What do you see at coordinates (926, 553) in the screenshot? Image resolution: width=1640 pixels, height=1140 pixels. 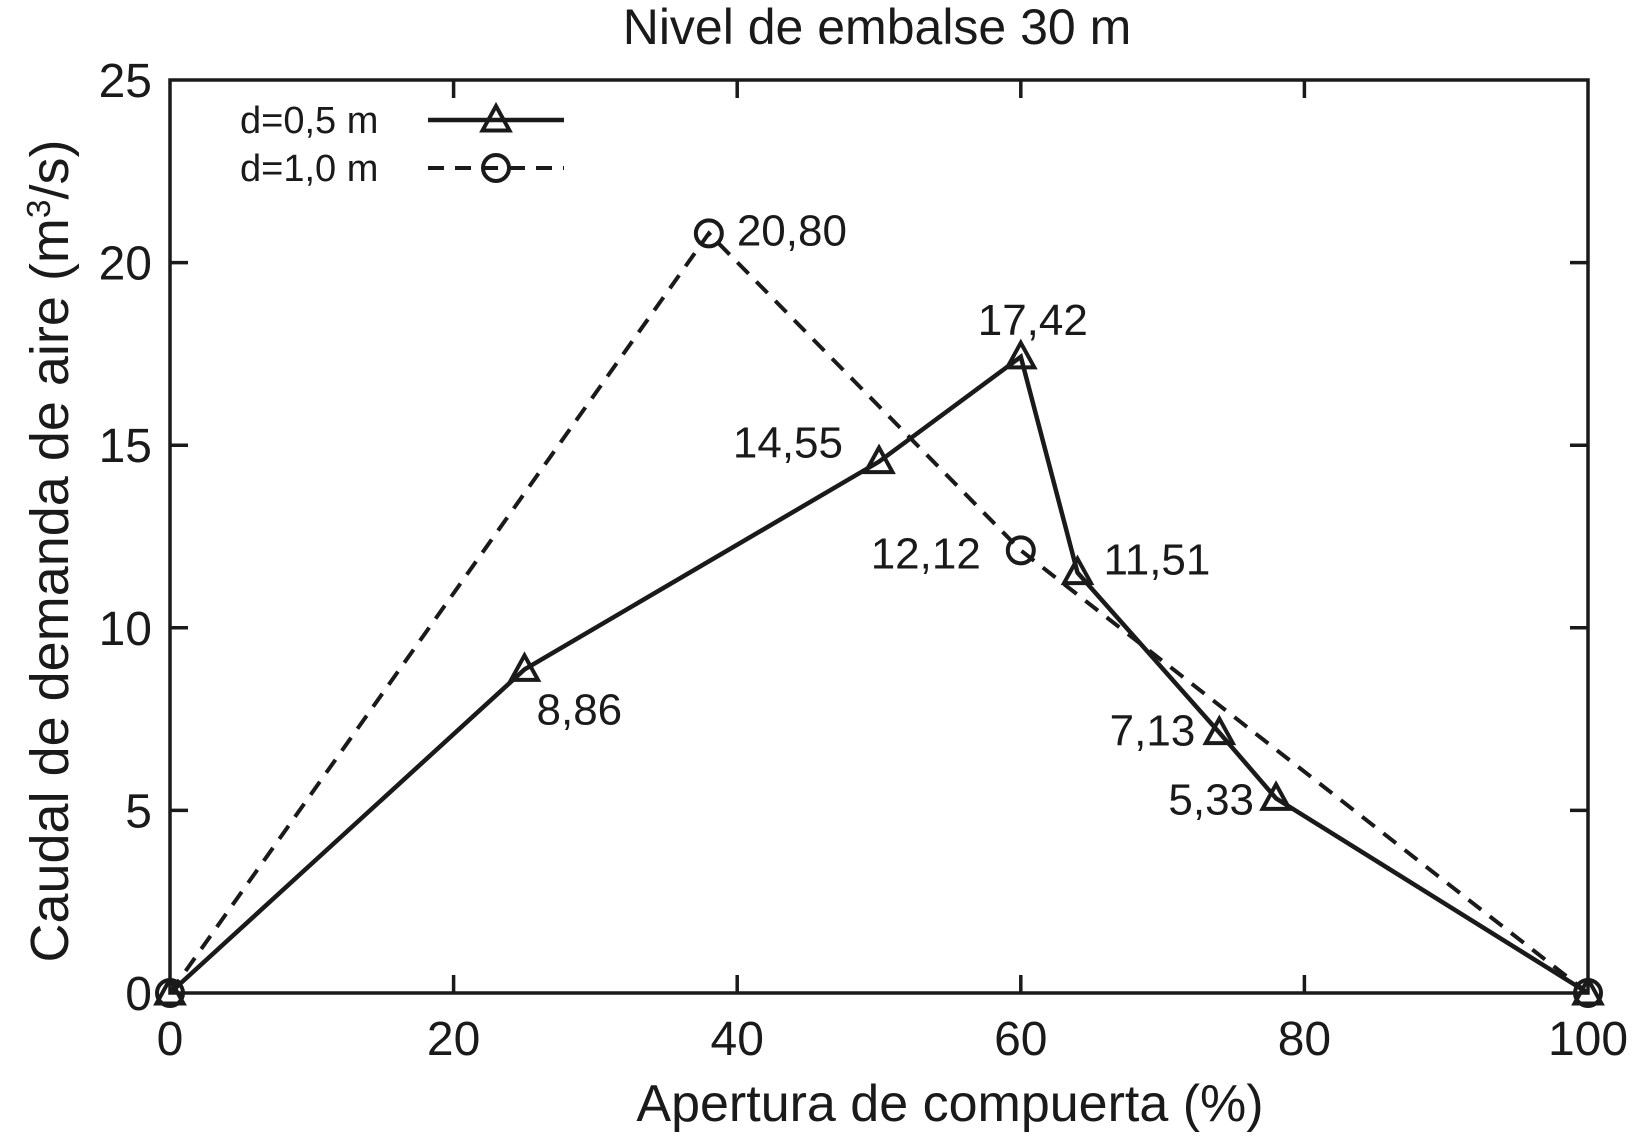 I see `data-point-label: 12,12` at bounding box center [926, 553].